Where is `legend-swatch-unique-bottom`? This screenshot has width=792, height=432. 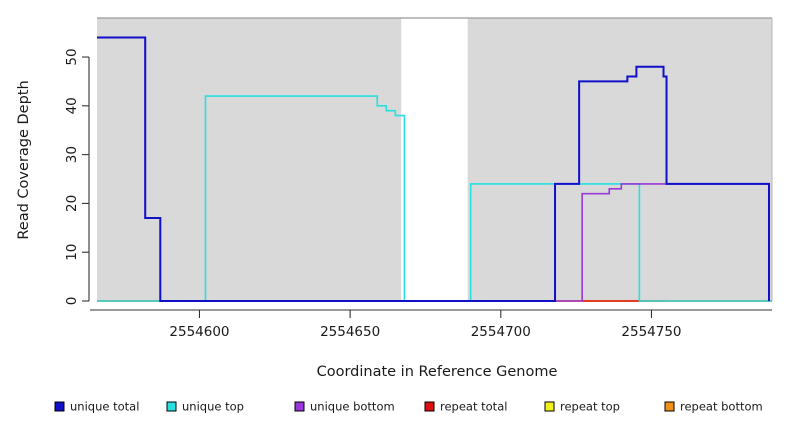
legend-swatch-unique-bottom is located at coordinates (299, 406).